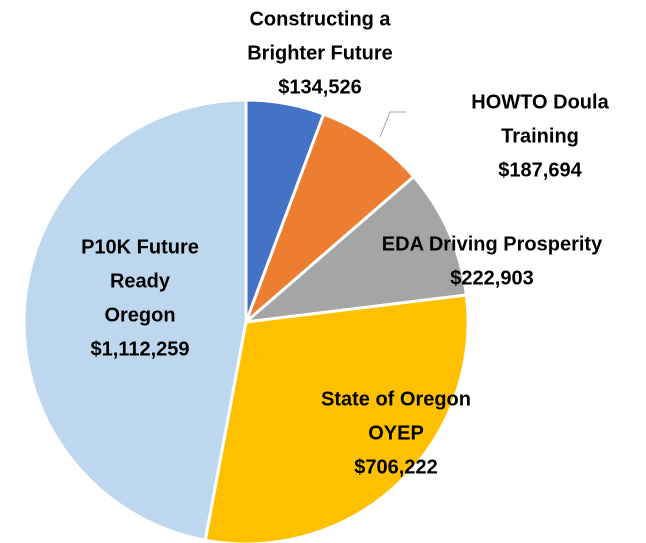  What do you see at coordinates (140, 349) in the screenshot?
I see `value-label: $1,112,259` at bounding box center [140, 349].